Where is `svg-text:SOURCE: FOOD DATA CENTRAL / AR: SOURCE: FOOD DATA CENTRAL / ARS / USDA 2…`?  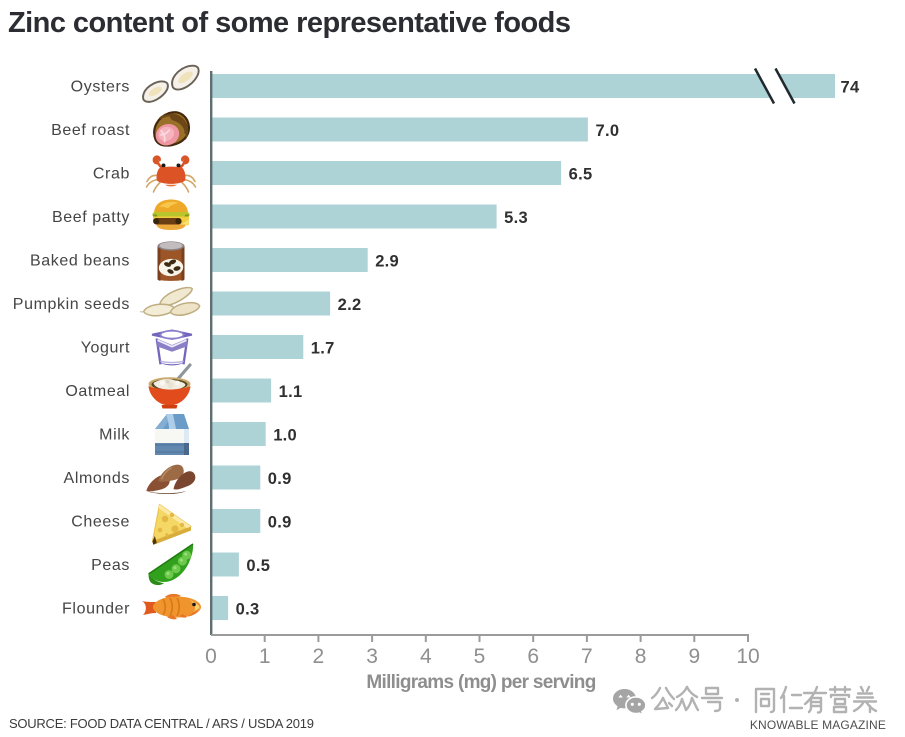
svg-text:SOURCE: FOOD DATA CENTRAL / AR: SOURCE: FOOD DATA CENTRAL / ARS / USDA 2… is located at coordinates (161, 723).